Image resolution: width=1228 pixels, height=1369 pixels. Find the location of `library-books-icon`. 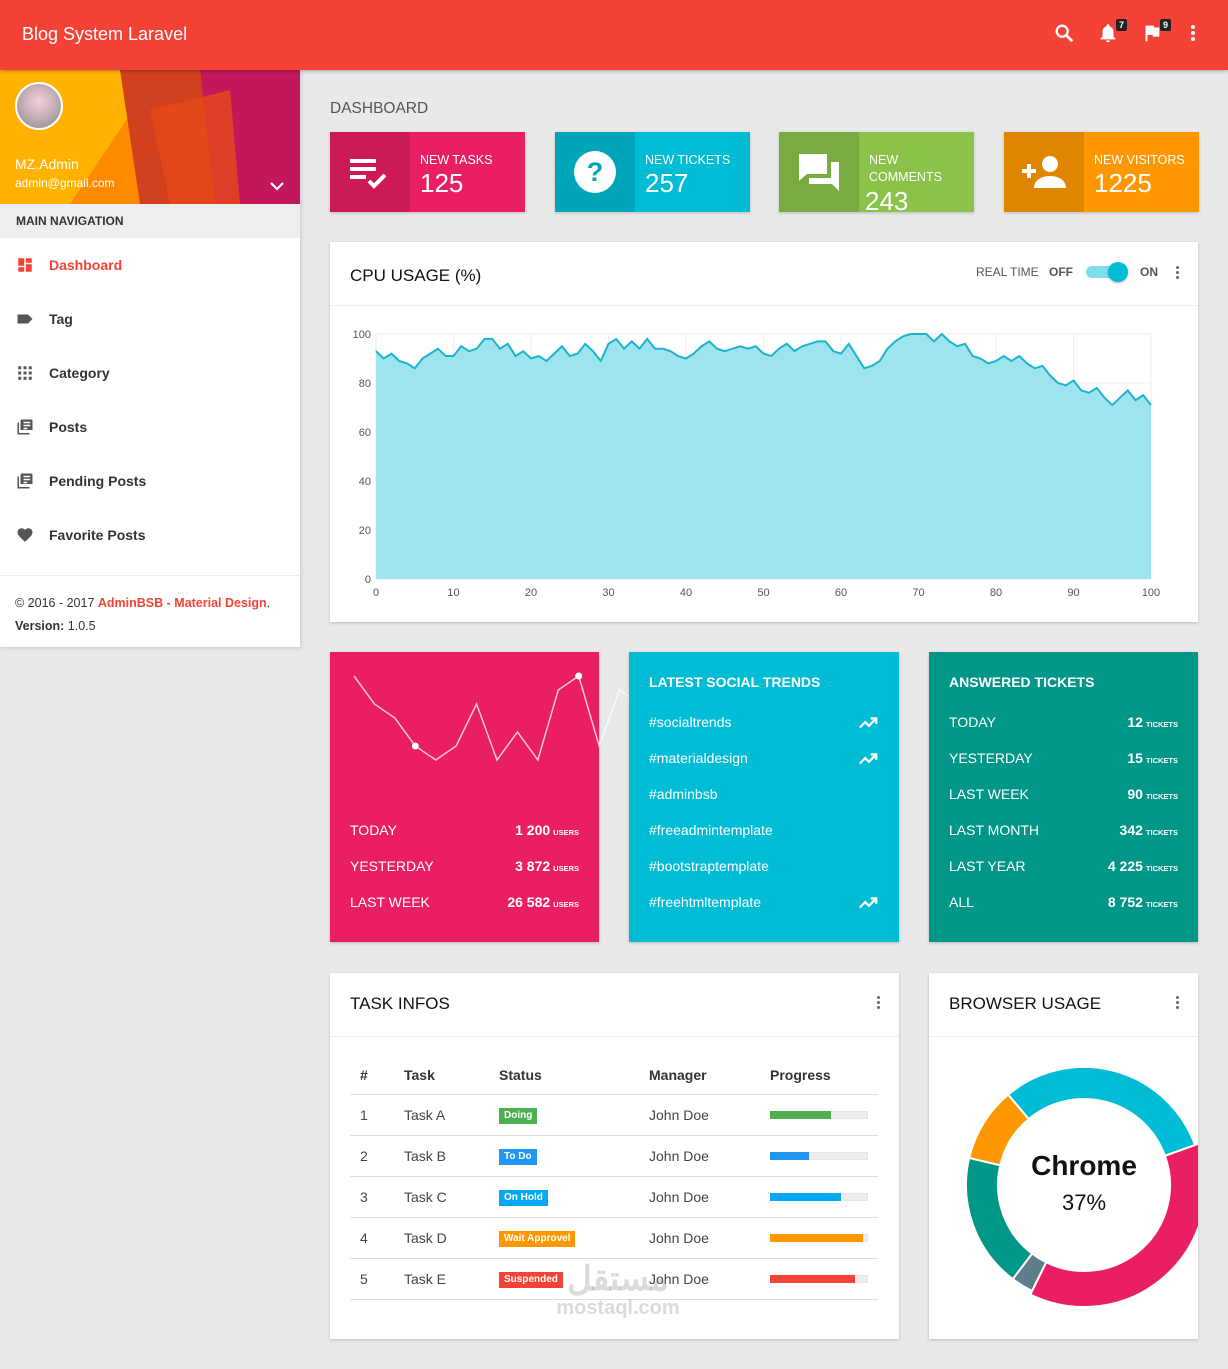

library-books-icon is located at coordinates (25, 427).